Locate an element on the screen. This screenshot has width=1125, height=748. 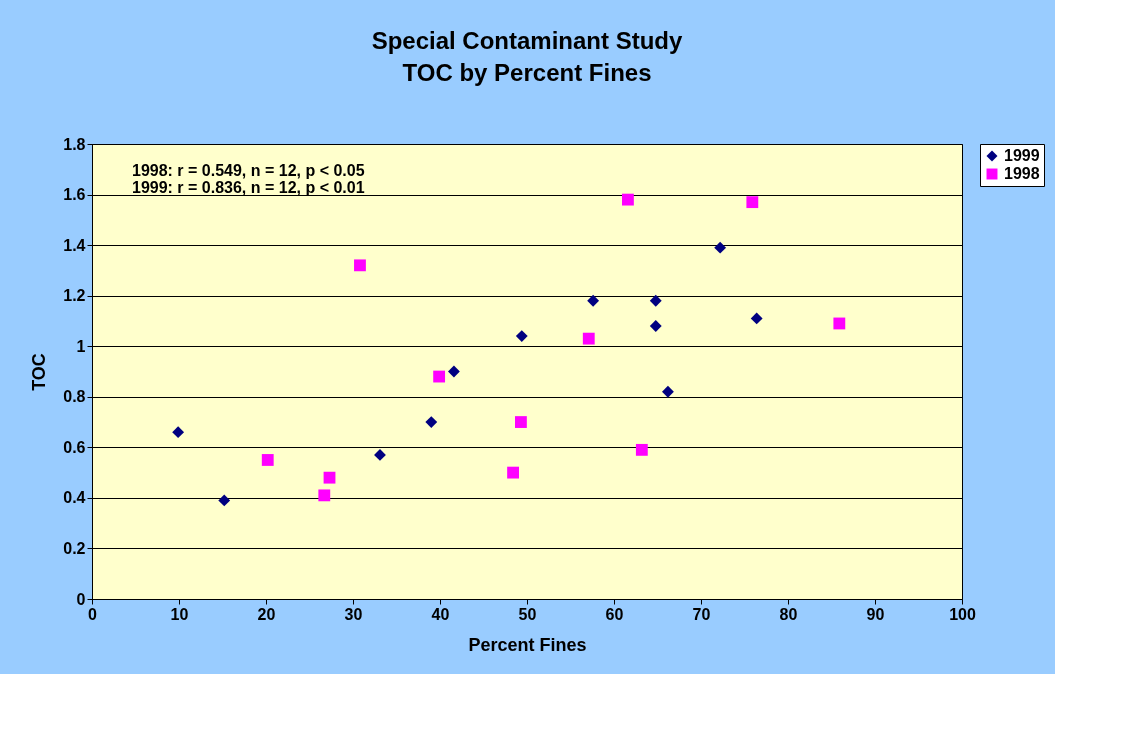
legend-label: 1999 is located at coordinates (1022, 155).